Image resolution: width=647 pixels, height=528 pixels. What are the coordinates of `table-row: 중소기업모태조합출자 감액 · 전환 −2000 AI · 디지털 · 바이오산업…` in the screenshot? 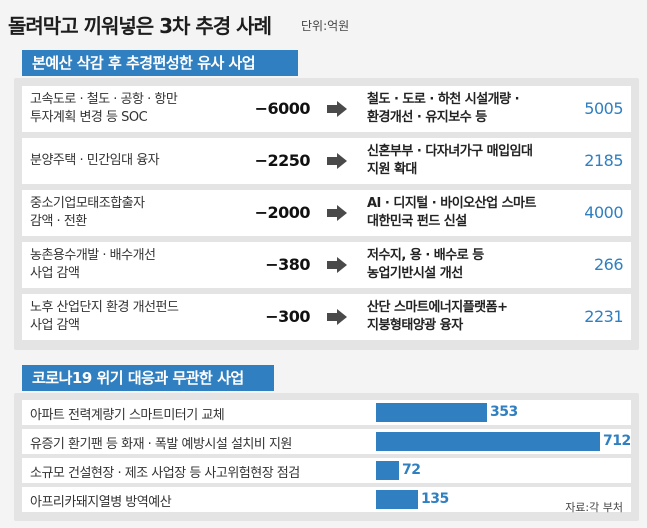 It's located at (326, 213).